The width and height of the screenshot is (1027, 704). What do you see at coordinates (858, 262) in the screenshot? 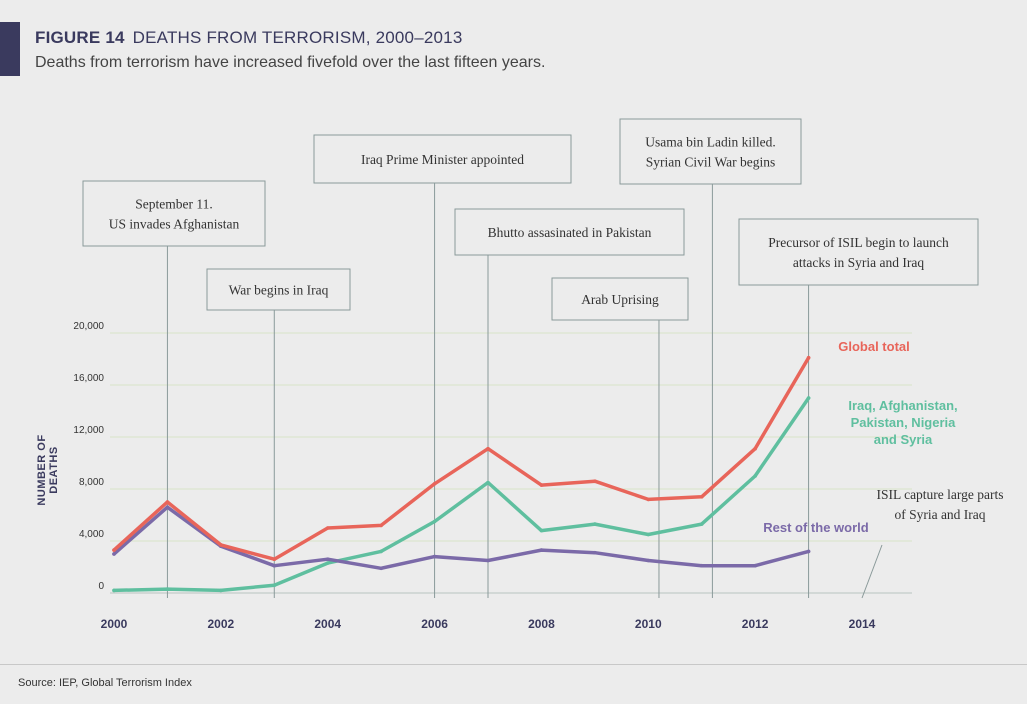
I see `annotation-text: attacks in Syria and Iraq` at bounding box center [858, 262].